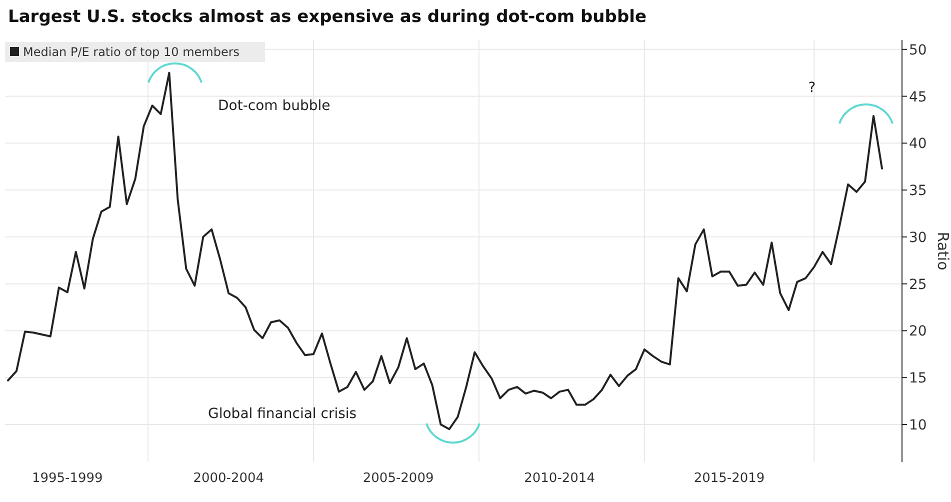 This screenshot has height=502, width=951. I want to click on y-tick-label: 20, so click(918, 332).